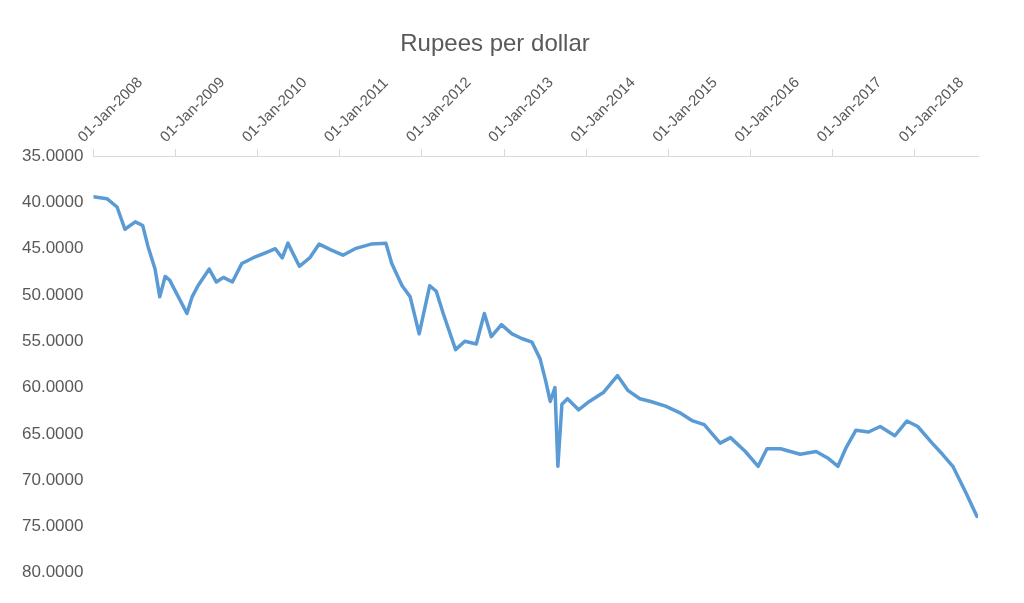 The width and height of the screenshot is (1024, 603). Describe the element at coordinates (53, 572) in the screenshot. I see `y-tick-label: 80.0000` at that location.